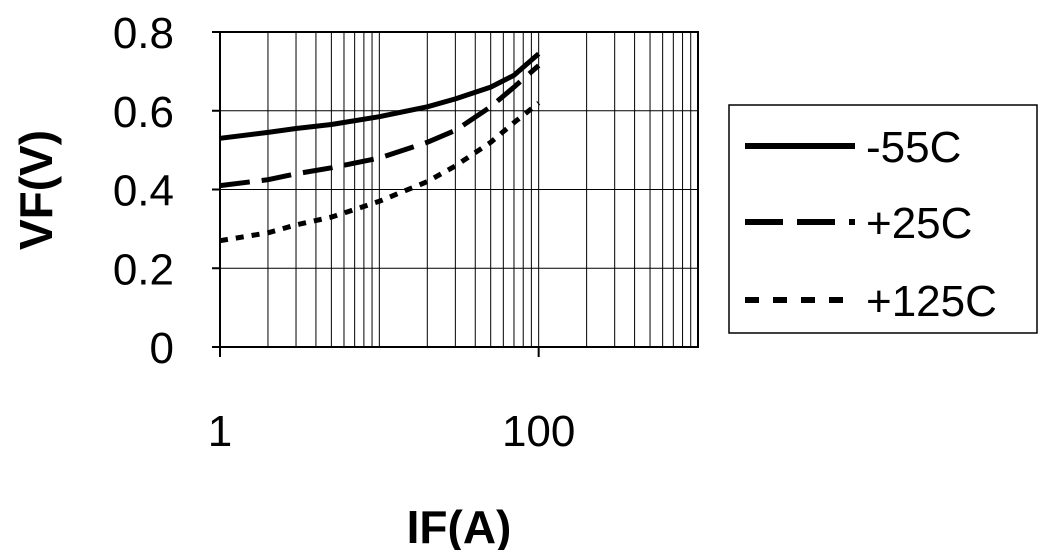 This screenshot has height=550, width=1043. What do you see at coordinates (36, 190) in the screenshot?
I see `y-axis-title: VF(V)` at bounding box center [36, 190].